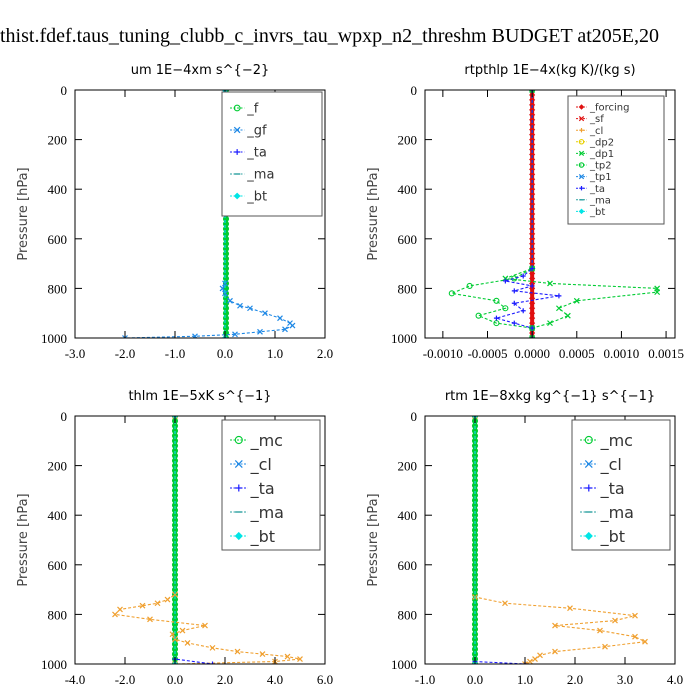 Image resolution: width=700 pixels, height=700 pixels. I want to click on x-tick-label: 0.0010, so click(622, 353).